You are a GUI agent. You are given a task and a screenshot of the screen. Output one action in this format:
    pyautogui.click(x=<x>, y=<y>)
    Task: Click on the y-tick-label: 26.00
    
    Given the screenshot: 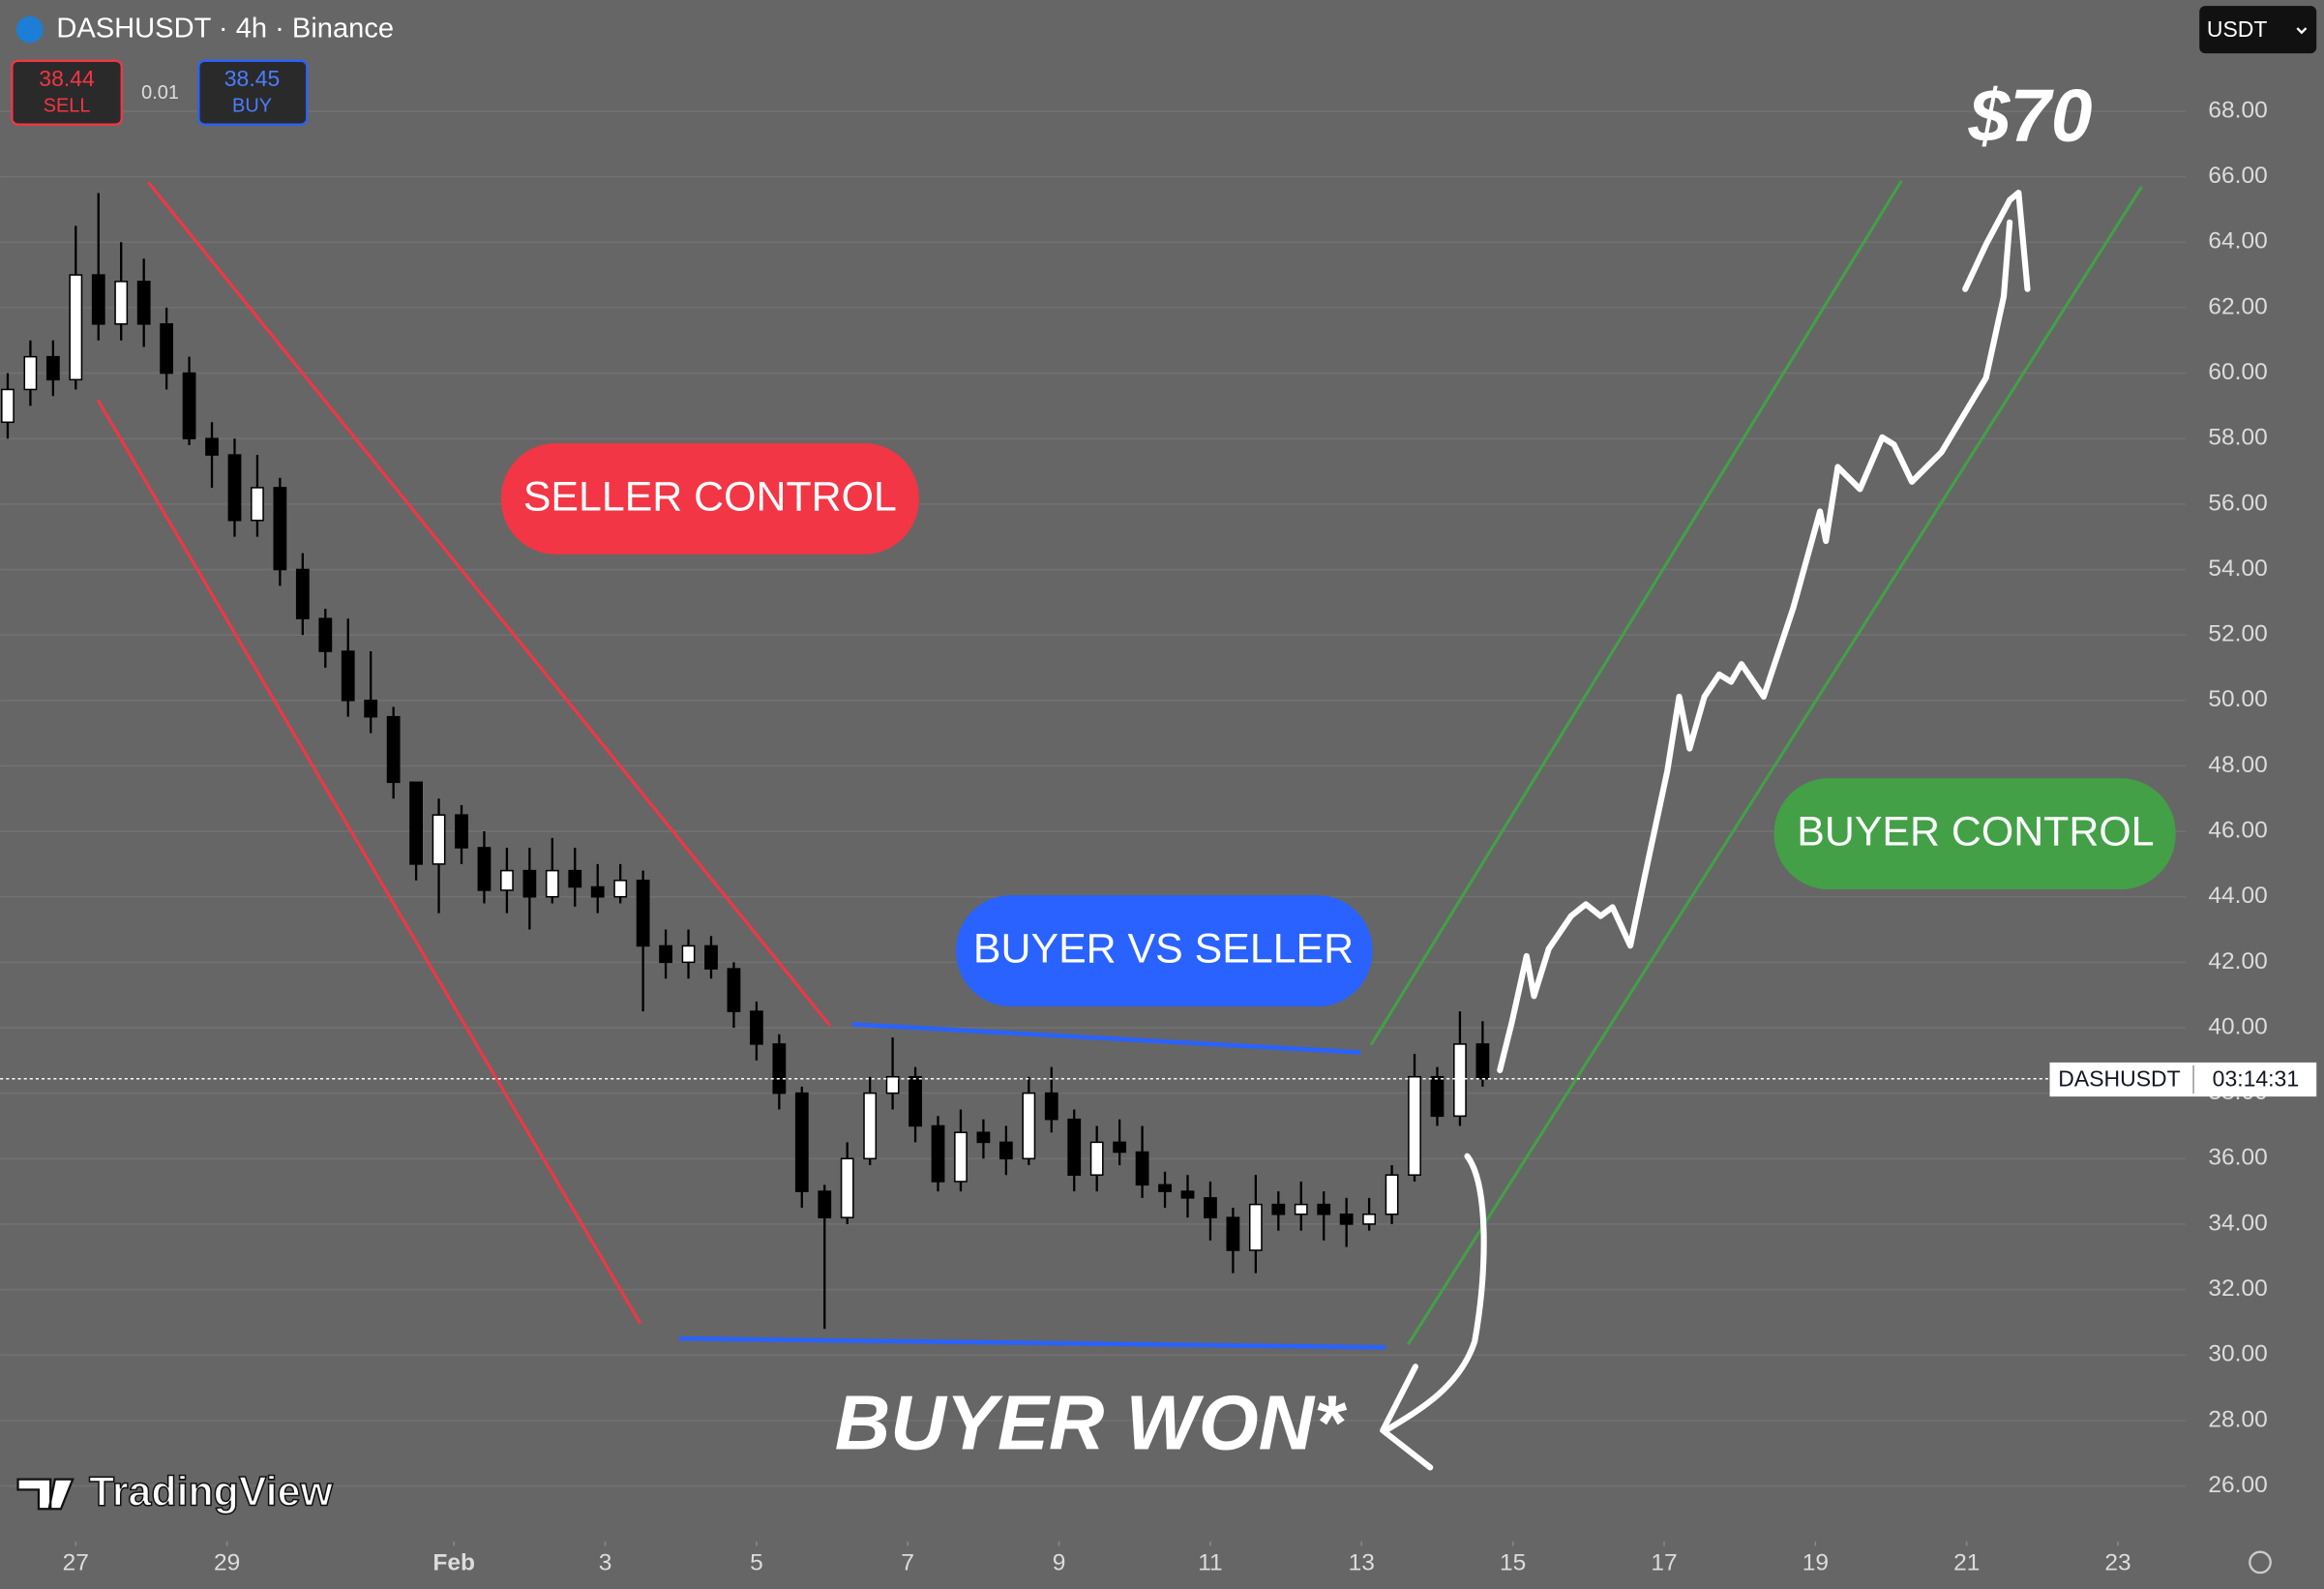 What is the action you would take?
    pyautogui.click(x=2237, y=1485)
    